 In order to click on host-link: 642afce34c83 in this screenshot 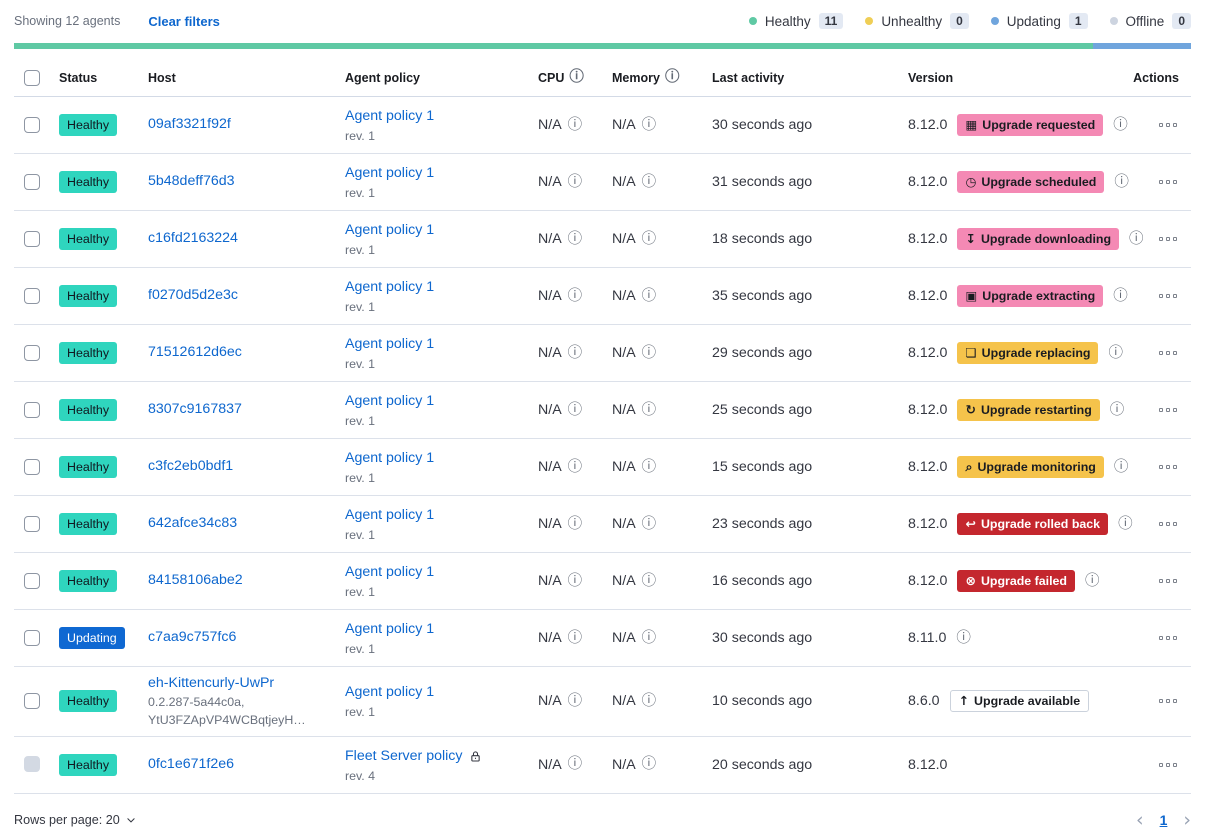, I will do `click(193, 522)`.